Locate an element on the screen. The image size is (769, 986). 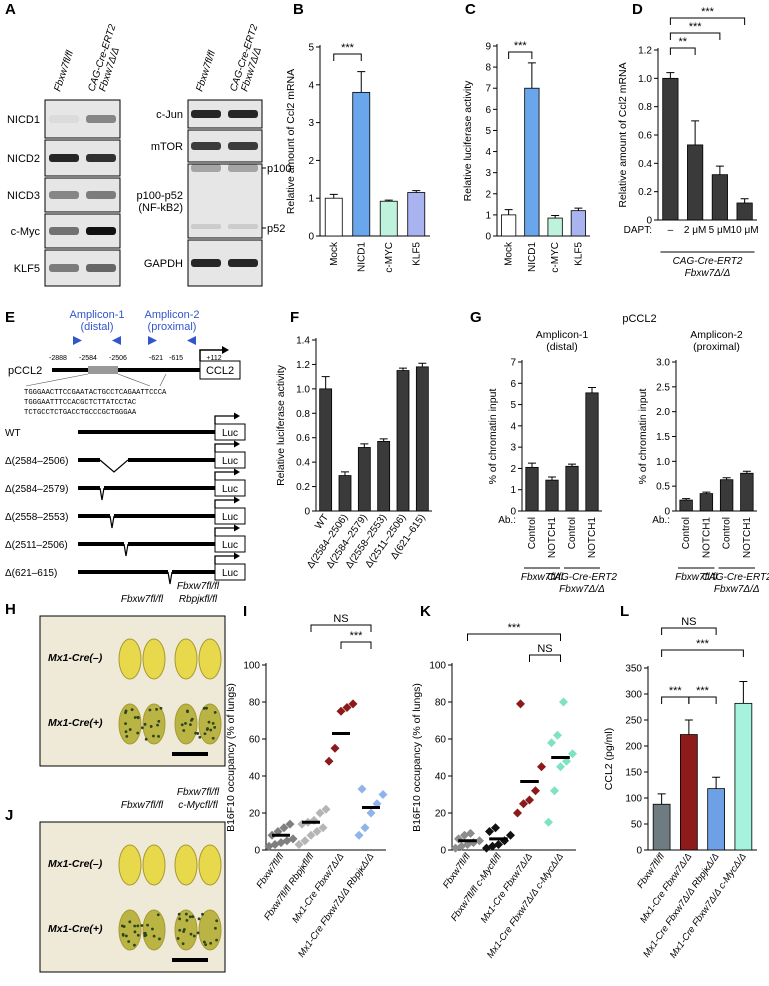
panel-letter: I is located at coordinates (245, 611).